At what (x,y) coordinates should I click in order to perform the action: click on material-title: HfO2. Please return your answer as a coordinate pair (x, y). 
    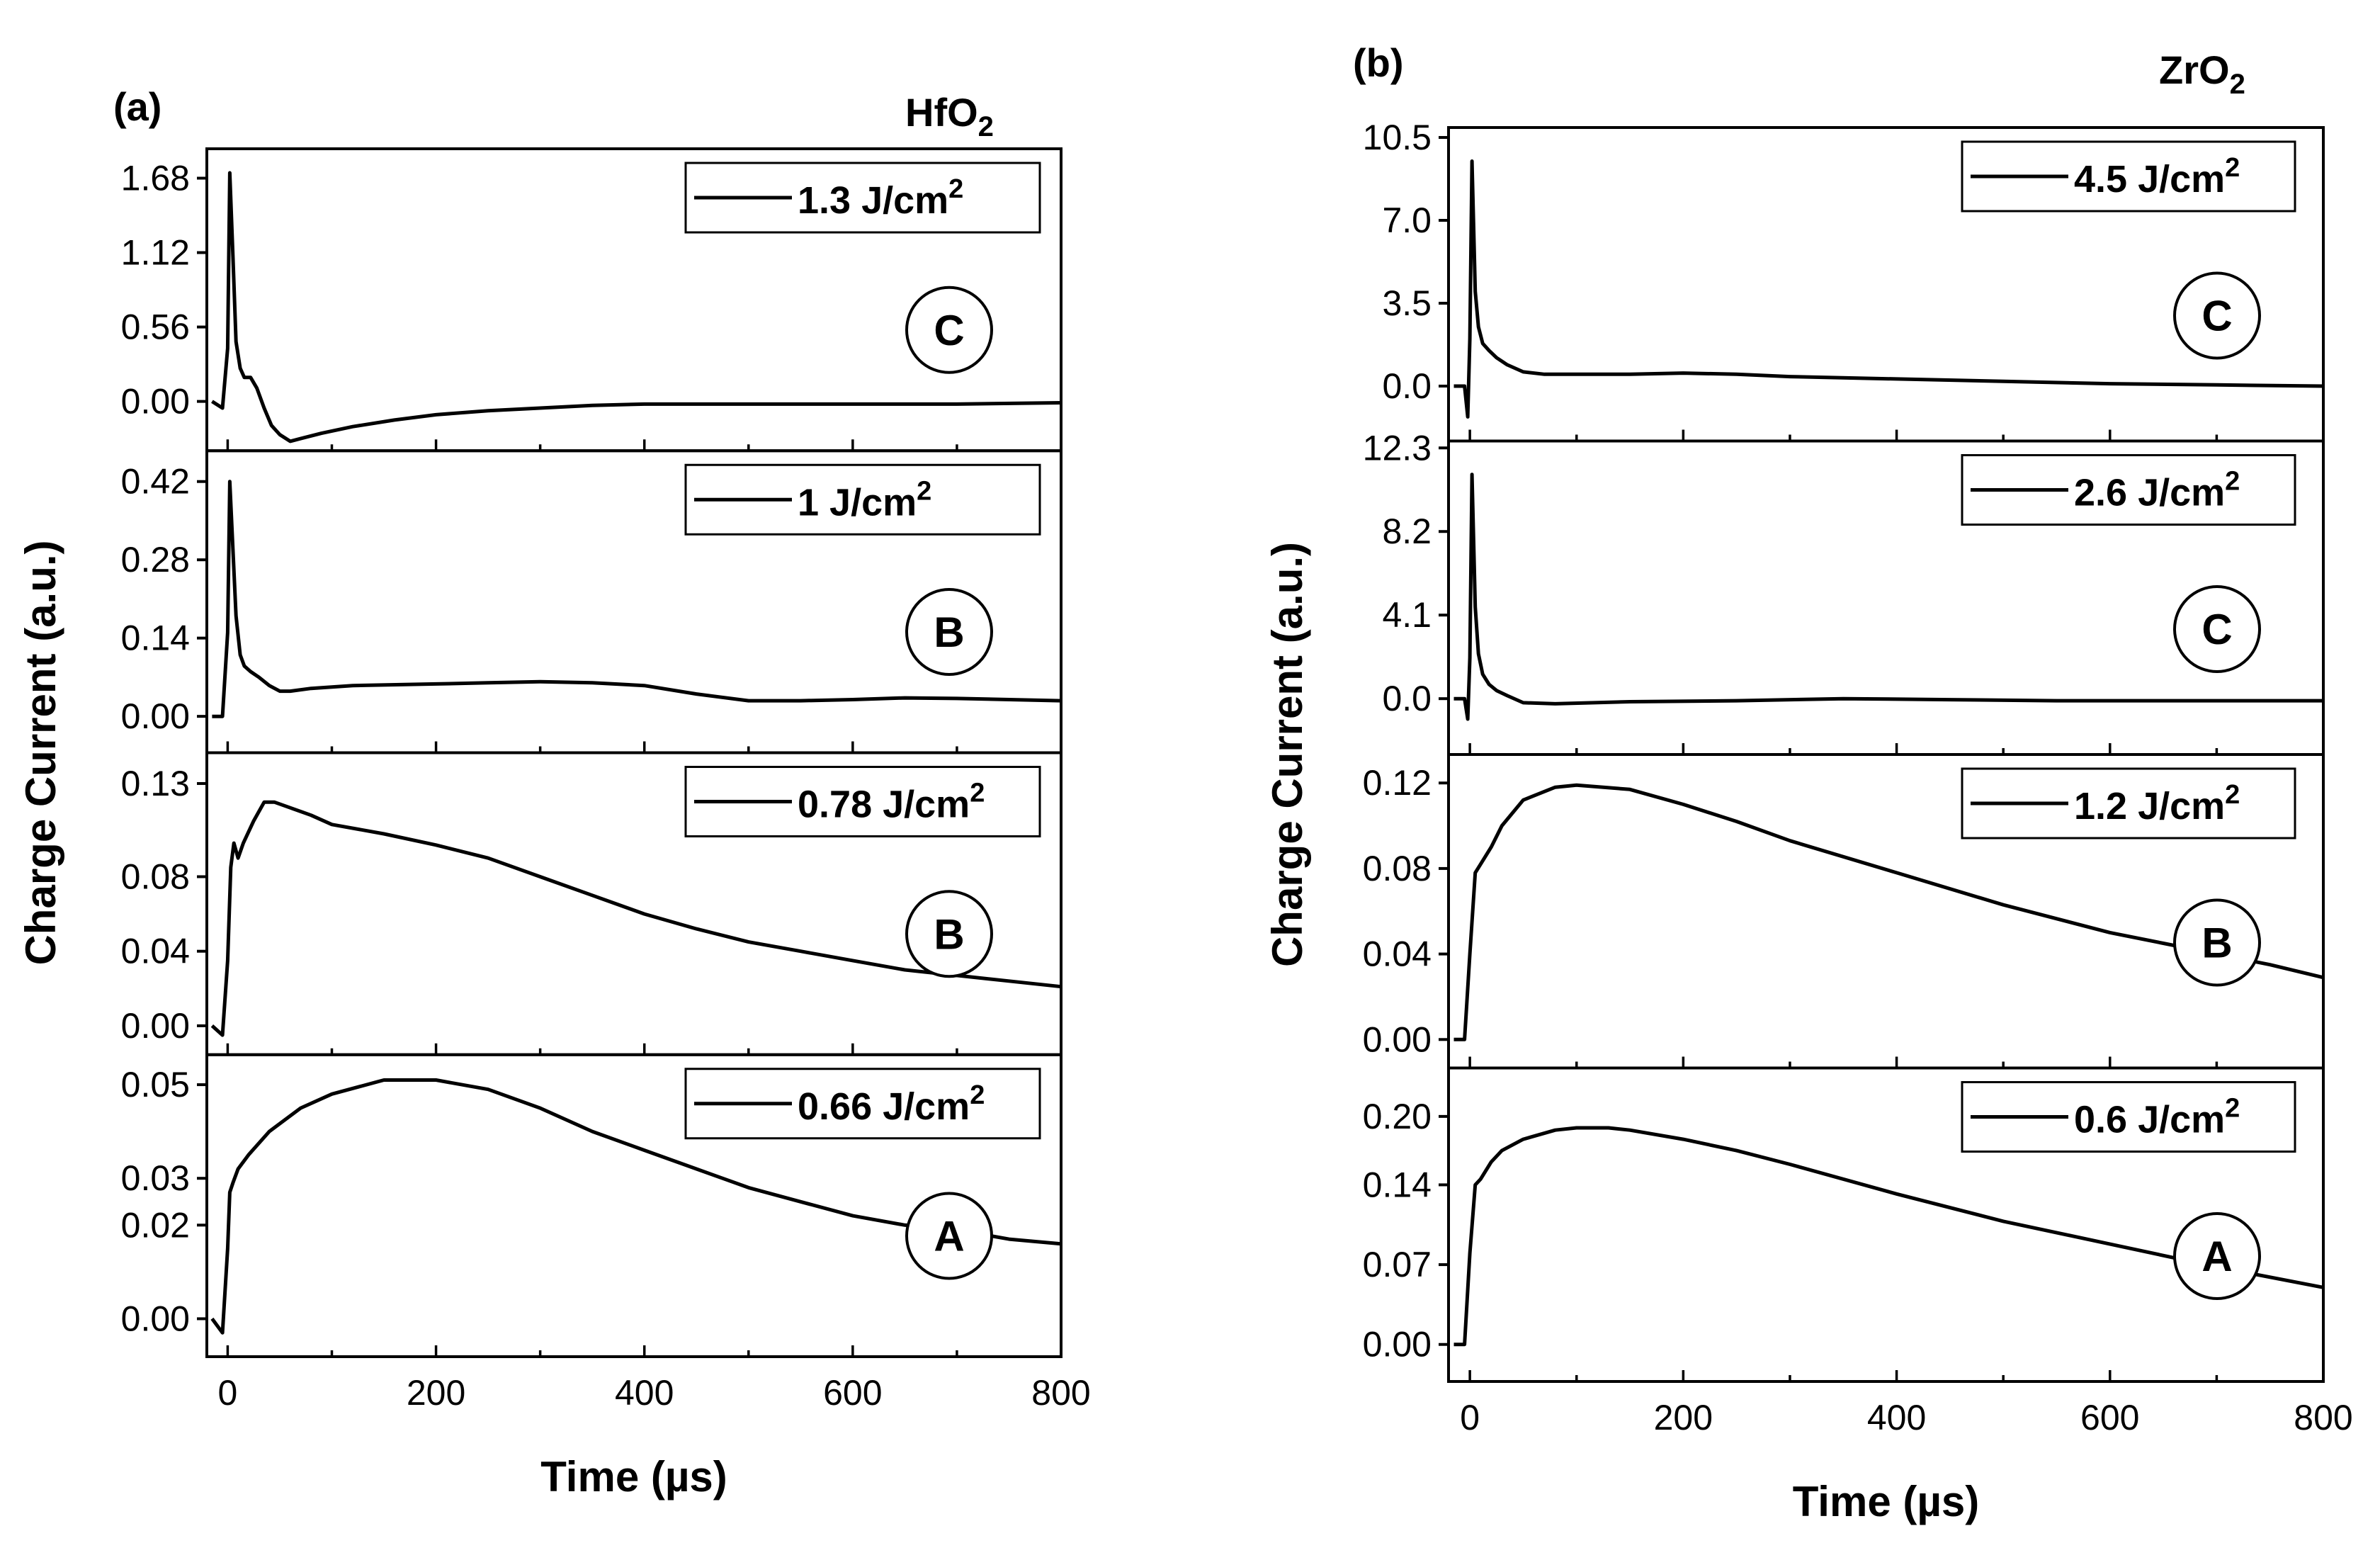
    Looking at the image, I should click on (950, 116).